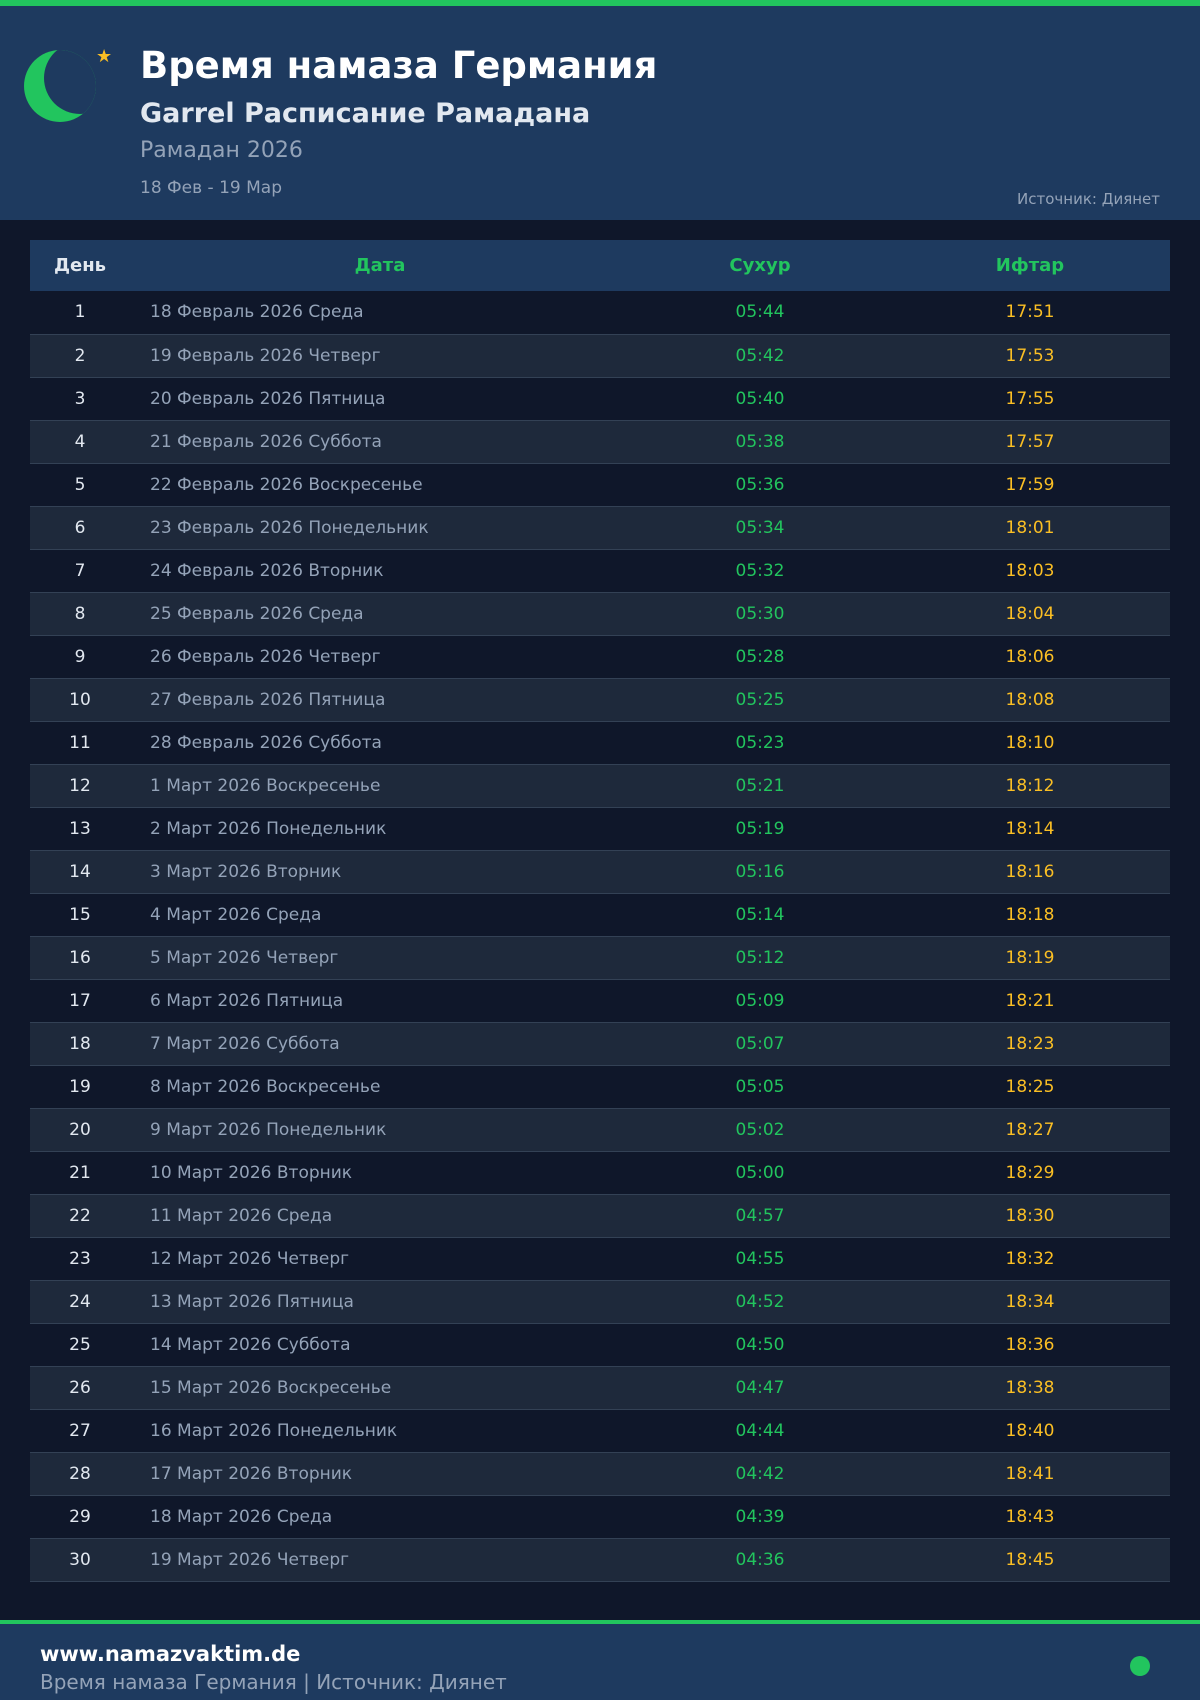 The width and height of the screenshot is (1200, 1700). I want to click on footer-site-link: www.namazvaktim.de, so click(170, 1654).